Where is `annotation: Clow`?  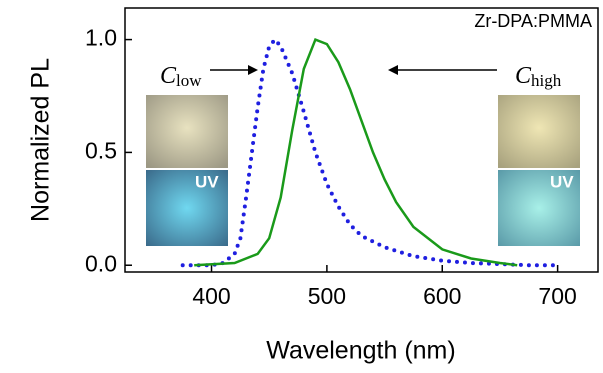
annotation: Clow is located at coordinates (181, 76).